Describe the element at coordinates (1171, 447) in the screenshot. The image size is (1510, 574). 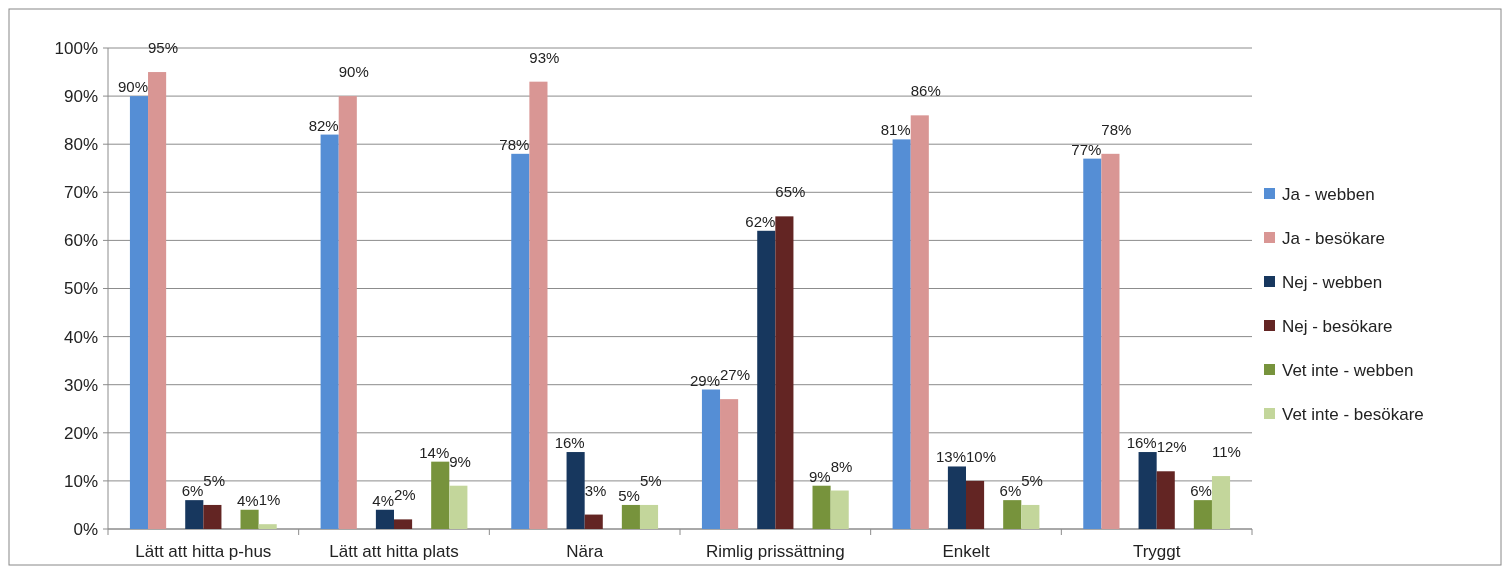
I see `data-label: 12%` at that location.